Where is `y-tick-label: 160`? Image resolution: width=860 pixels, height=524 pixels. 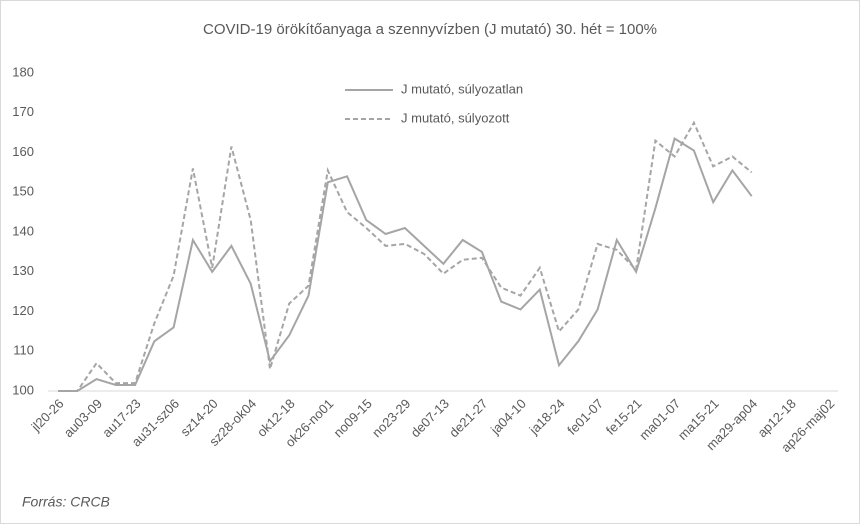 y-tick-label: 160 is located at coordinates (23, 151).